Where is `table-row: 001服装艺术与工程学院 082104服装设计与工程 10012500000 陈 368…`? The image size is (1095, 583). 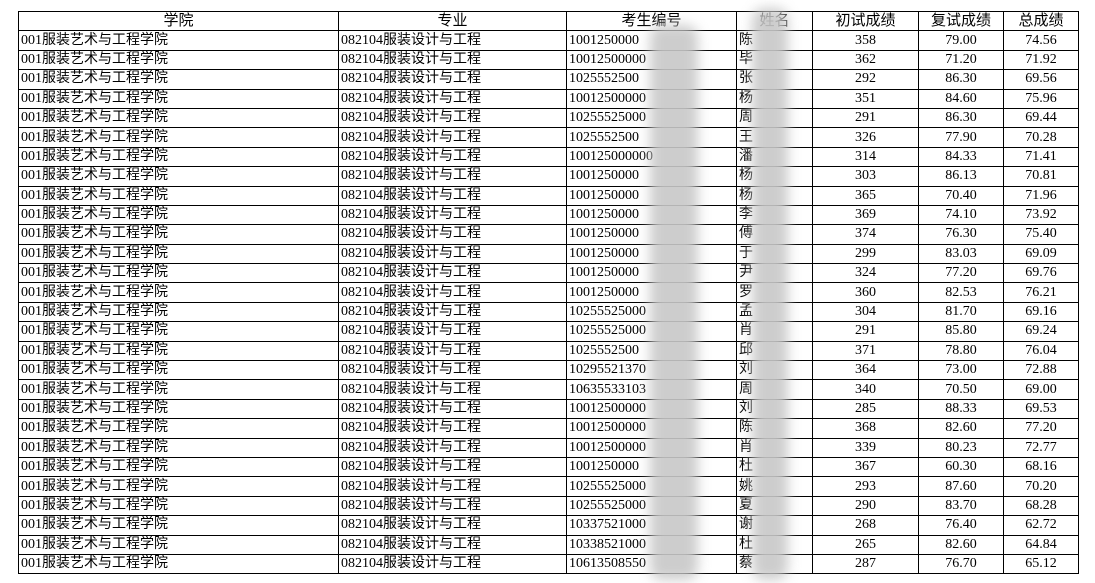
table-row: 001服装艺术与工程学院 082104服装设计与工程 10012500000 陈 368… is located at coordinates (548, 428).